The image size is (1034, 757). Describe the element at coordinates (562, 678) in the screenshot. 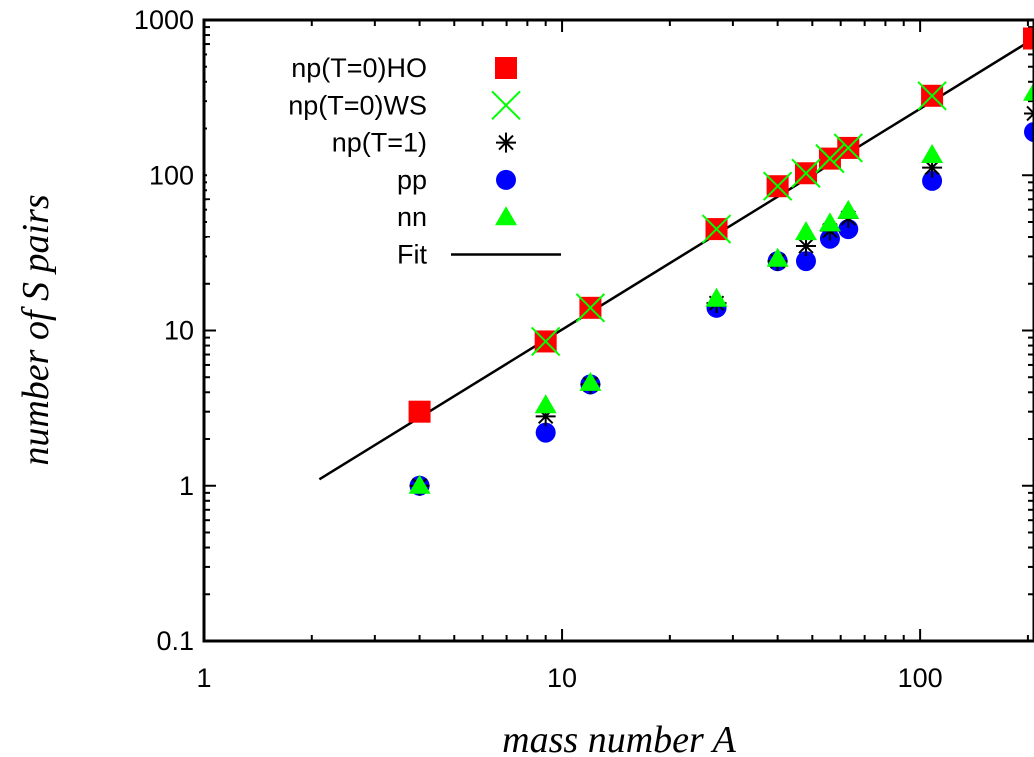

I see `x-tick-label: 10` at that location.